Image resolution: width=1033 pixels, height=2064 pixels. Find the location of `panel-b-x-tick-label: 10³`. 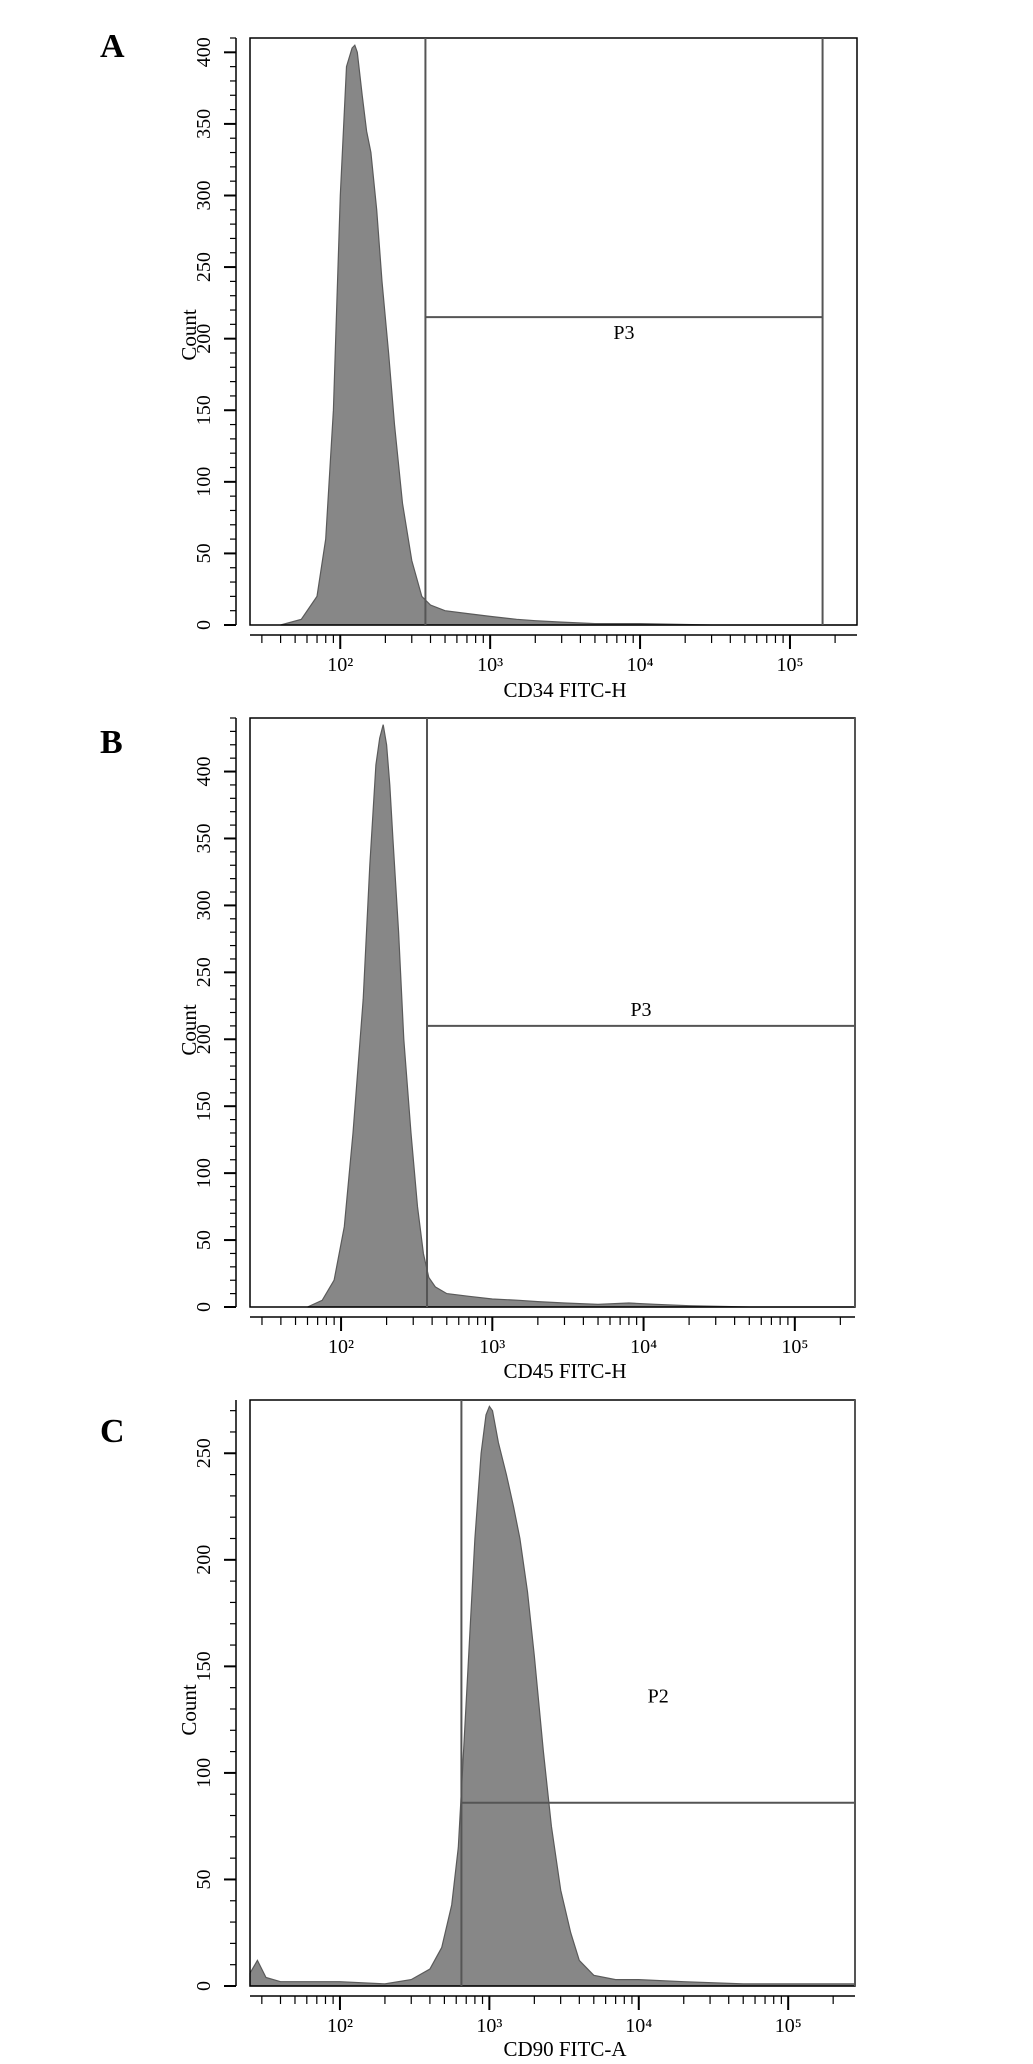

panel-b-x-tick-label: 10³ is located at coordinates (492, 1347).